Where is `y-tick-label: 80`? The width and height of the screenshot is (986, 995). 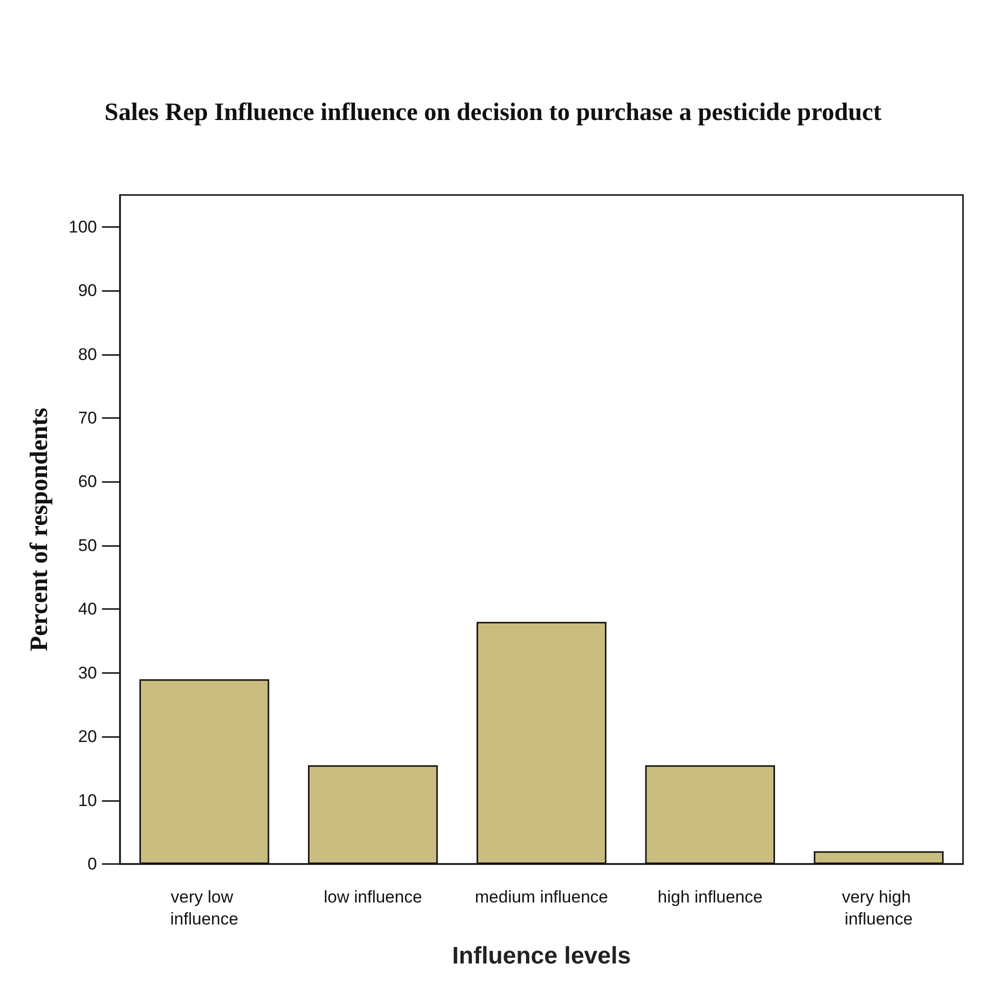
y-tick-label: 80 is located at coordinates (87, 354).